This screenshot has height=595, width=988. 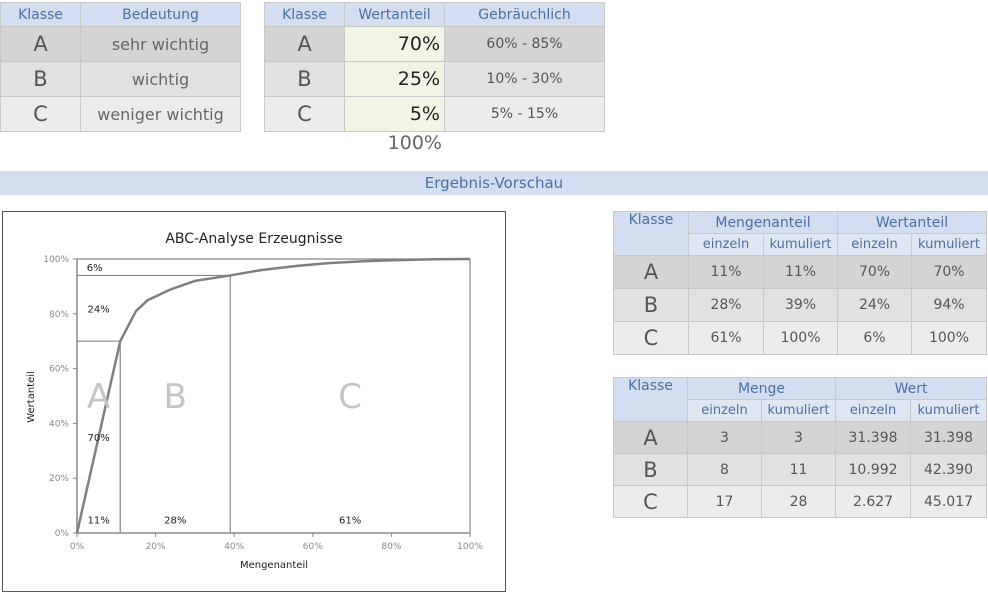 I want to click on header-bedeutung: Bedeutung, so click(x=160, y=14).